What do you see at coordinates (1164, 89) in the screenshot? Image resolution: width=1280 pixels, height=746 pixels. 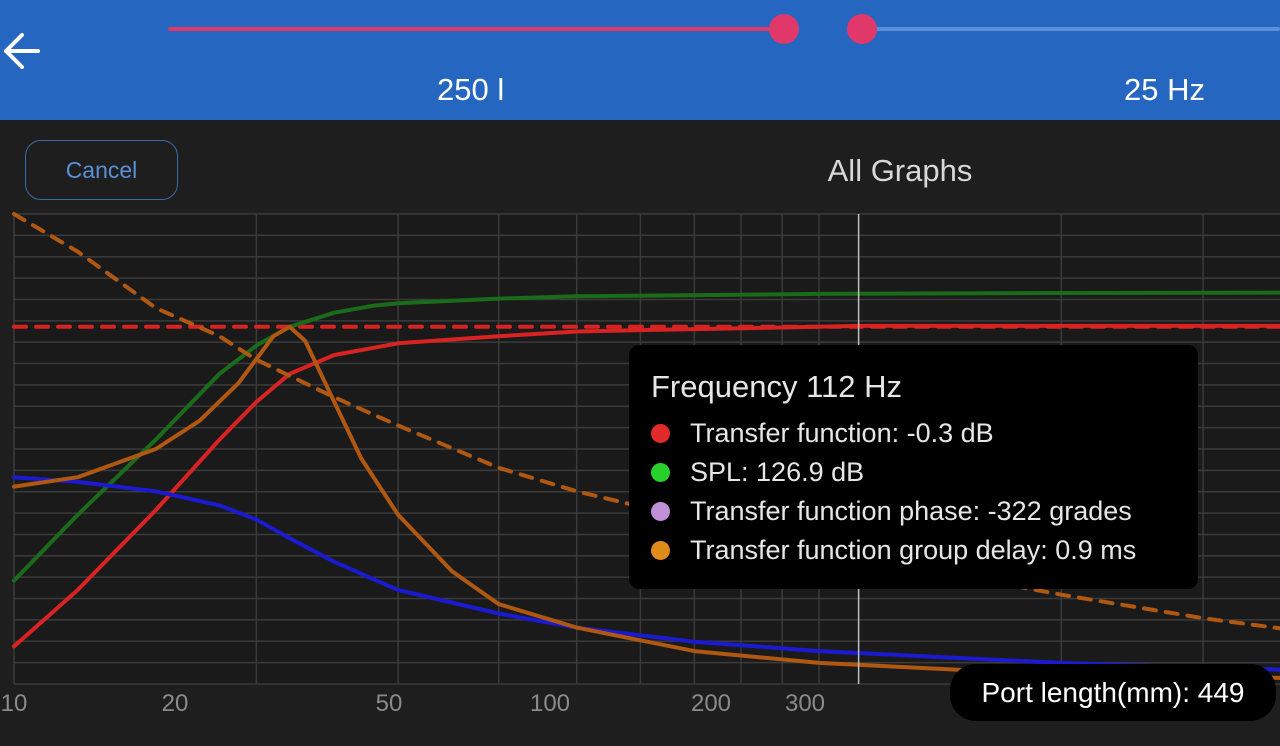 I see `frequency-value: 25 Hz` at bounding box center [1164, 89].